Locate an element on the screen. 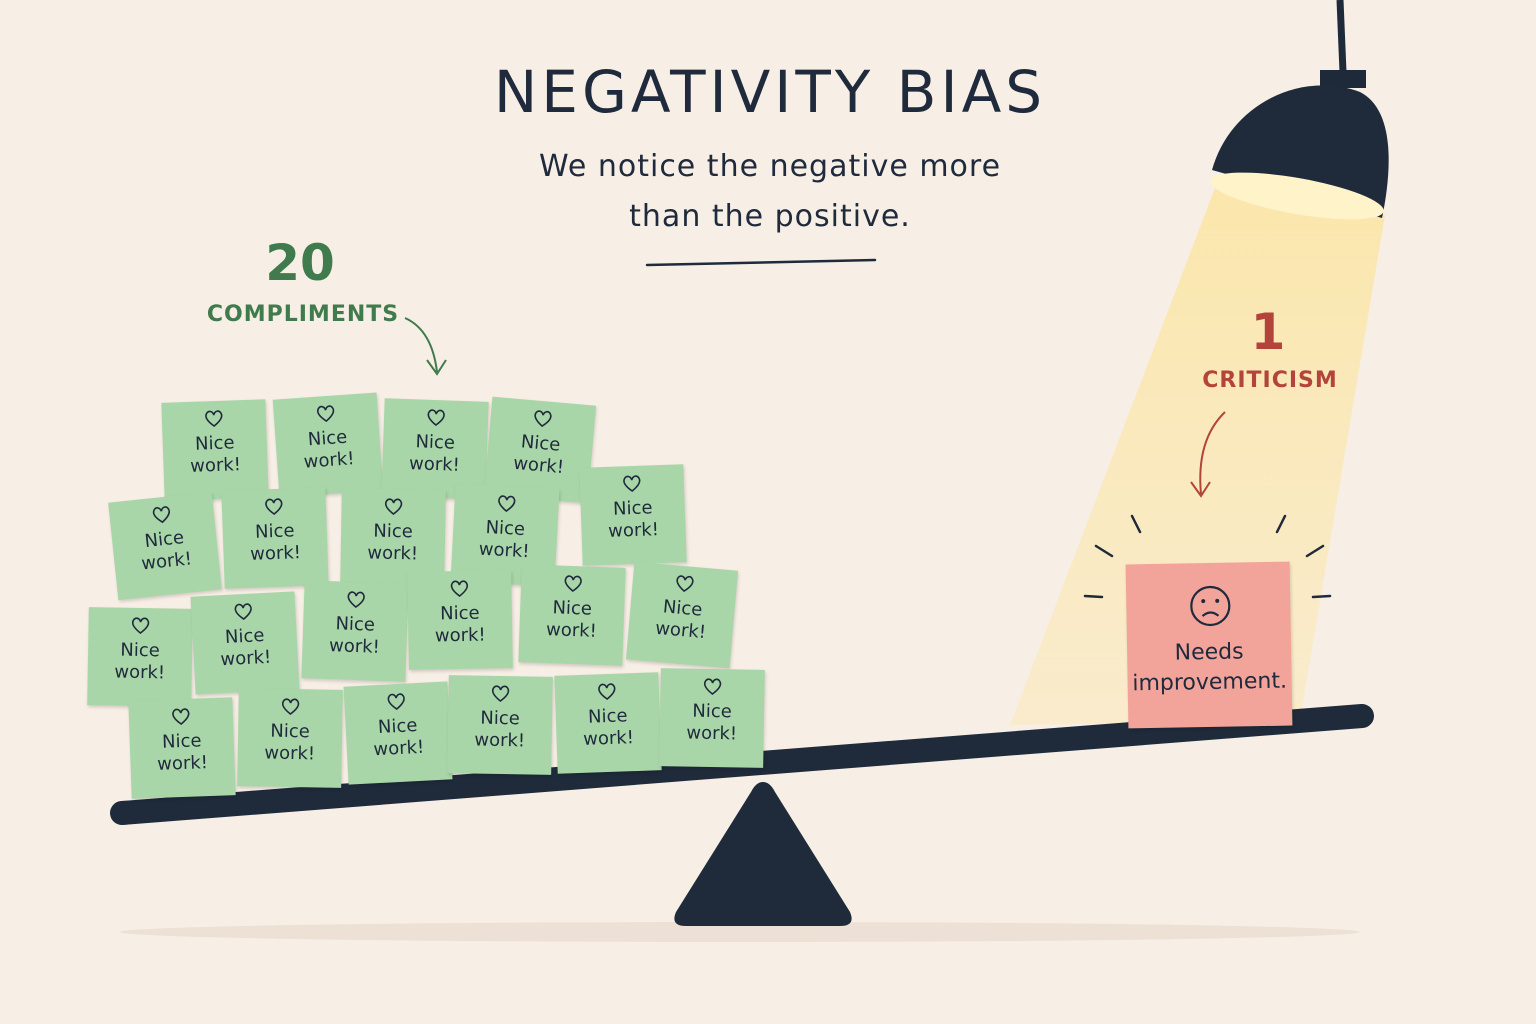  positive-label: COMPLIMENTS is located at coordinates (303, 314).